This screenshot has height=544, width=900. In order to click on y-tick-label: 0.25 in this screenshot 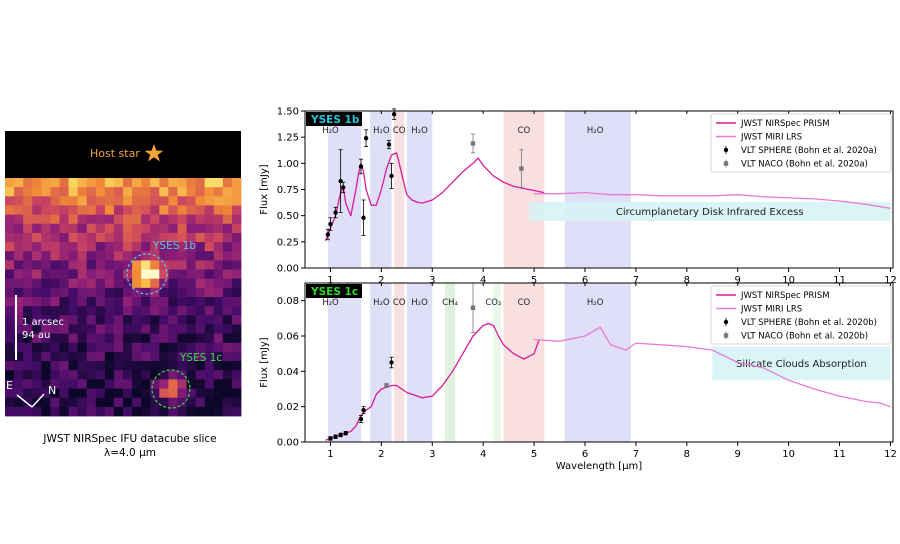, I will do `click(288, 242)`.